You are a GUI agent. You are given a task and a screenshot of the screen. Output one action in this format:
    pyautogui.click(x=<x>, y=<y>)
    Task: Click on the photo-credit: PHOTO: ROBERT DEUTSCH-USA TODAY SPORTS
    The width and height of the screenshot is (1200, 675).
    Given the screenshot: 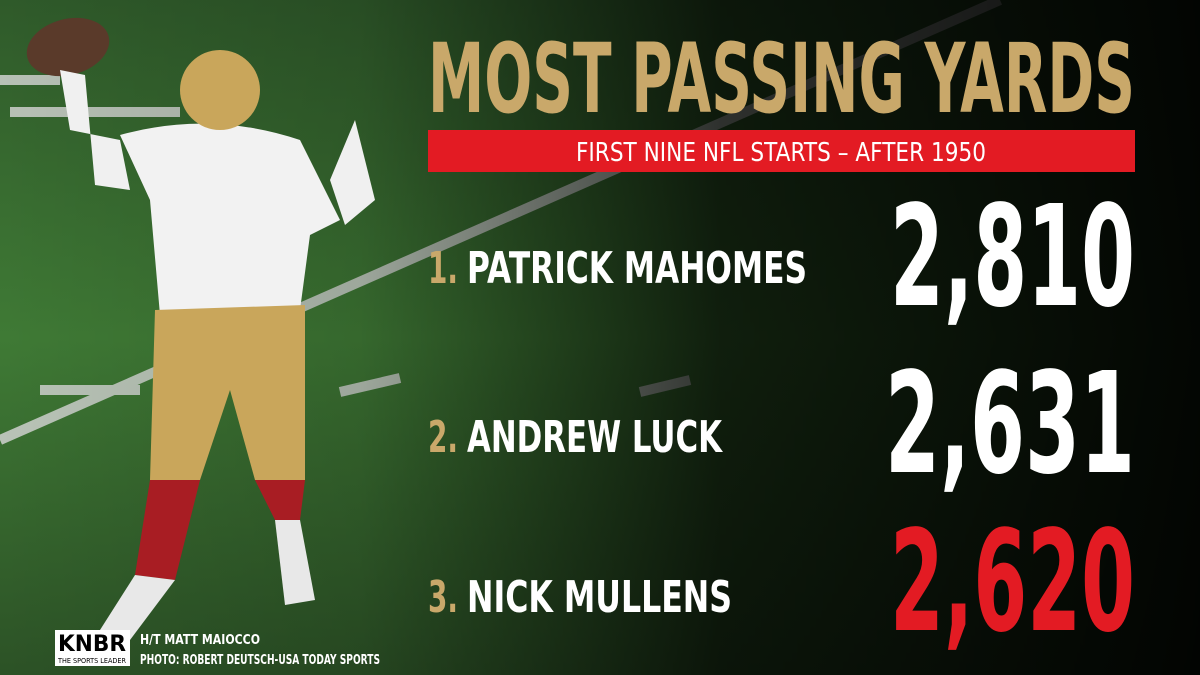 What is the action you would take?
    pyautogui.click(x=260, y=660)
    